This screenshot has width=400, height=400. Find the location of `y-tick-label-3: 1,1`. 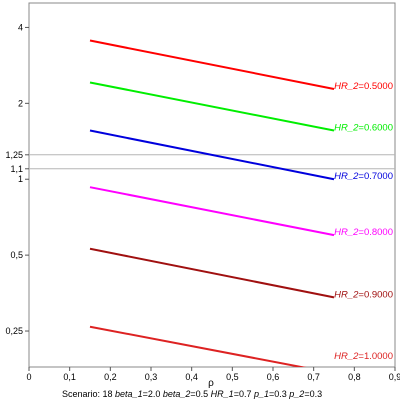

y-tick-label-3: 1,1 is located at coordinates (16, 169).